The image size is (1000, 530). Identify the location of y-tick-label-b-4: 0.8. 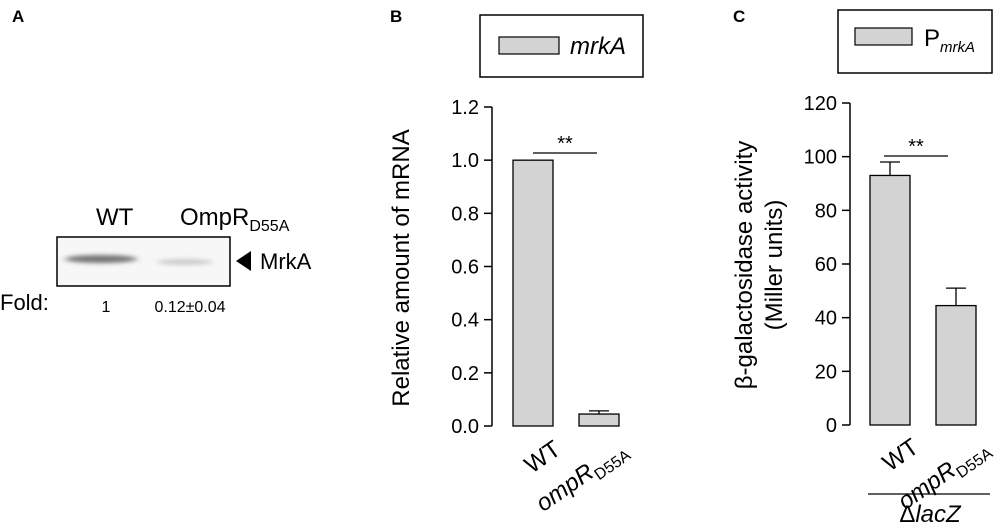
(465, 214).